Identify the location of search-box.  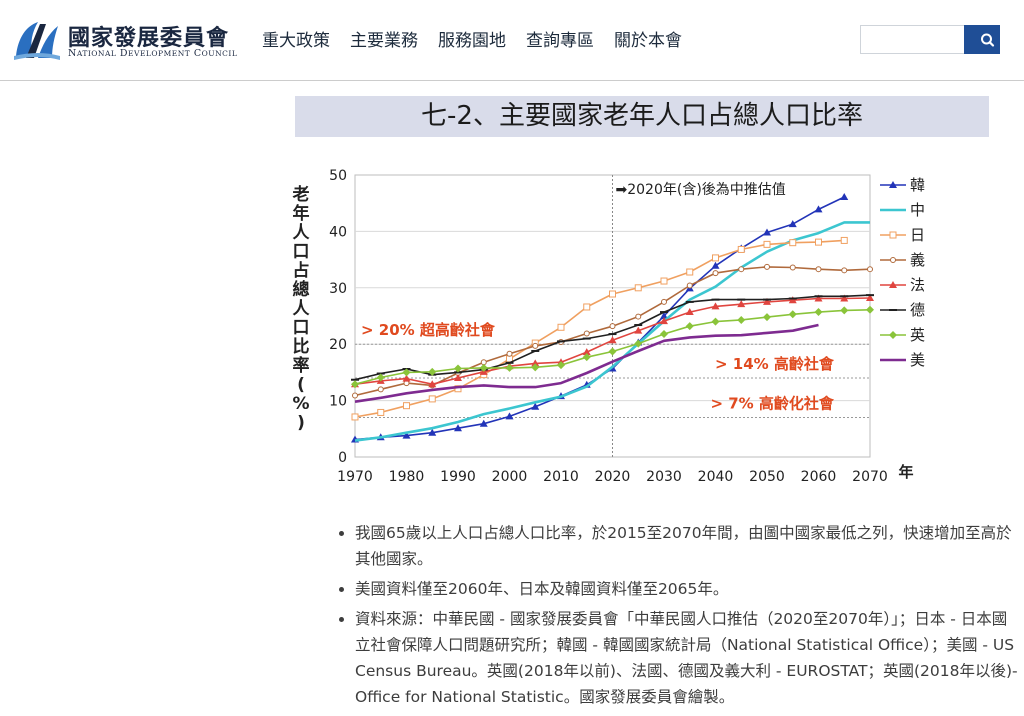
(930, 39).